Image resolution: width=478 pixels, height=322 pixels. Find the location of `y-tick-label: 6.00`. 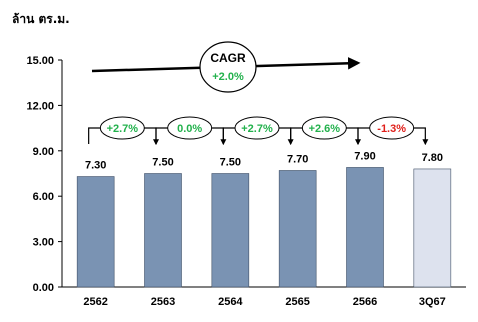

y-tick-label: 6.00 is located at coordinates (43, 197).